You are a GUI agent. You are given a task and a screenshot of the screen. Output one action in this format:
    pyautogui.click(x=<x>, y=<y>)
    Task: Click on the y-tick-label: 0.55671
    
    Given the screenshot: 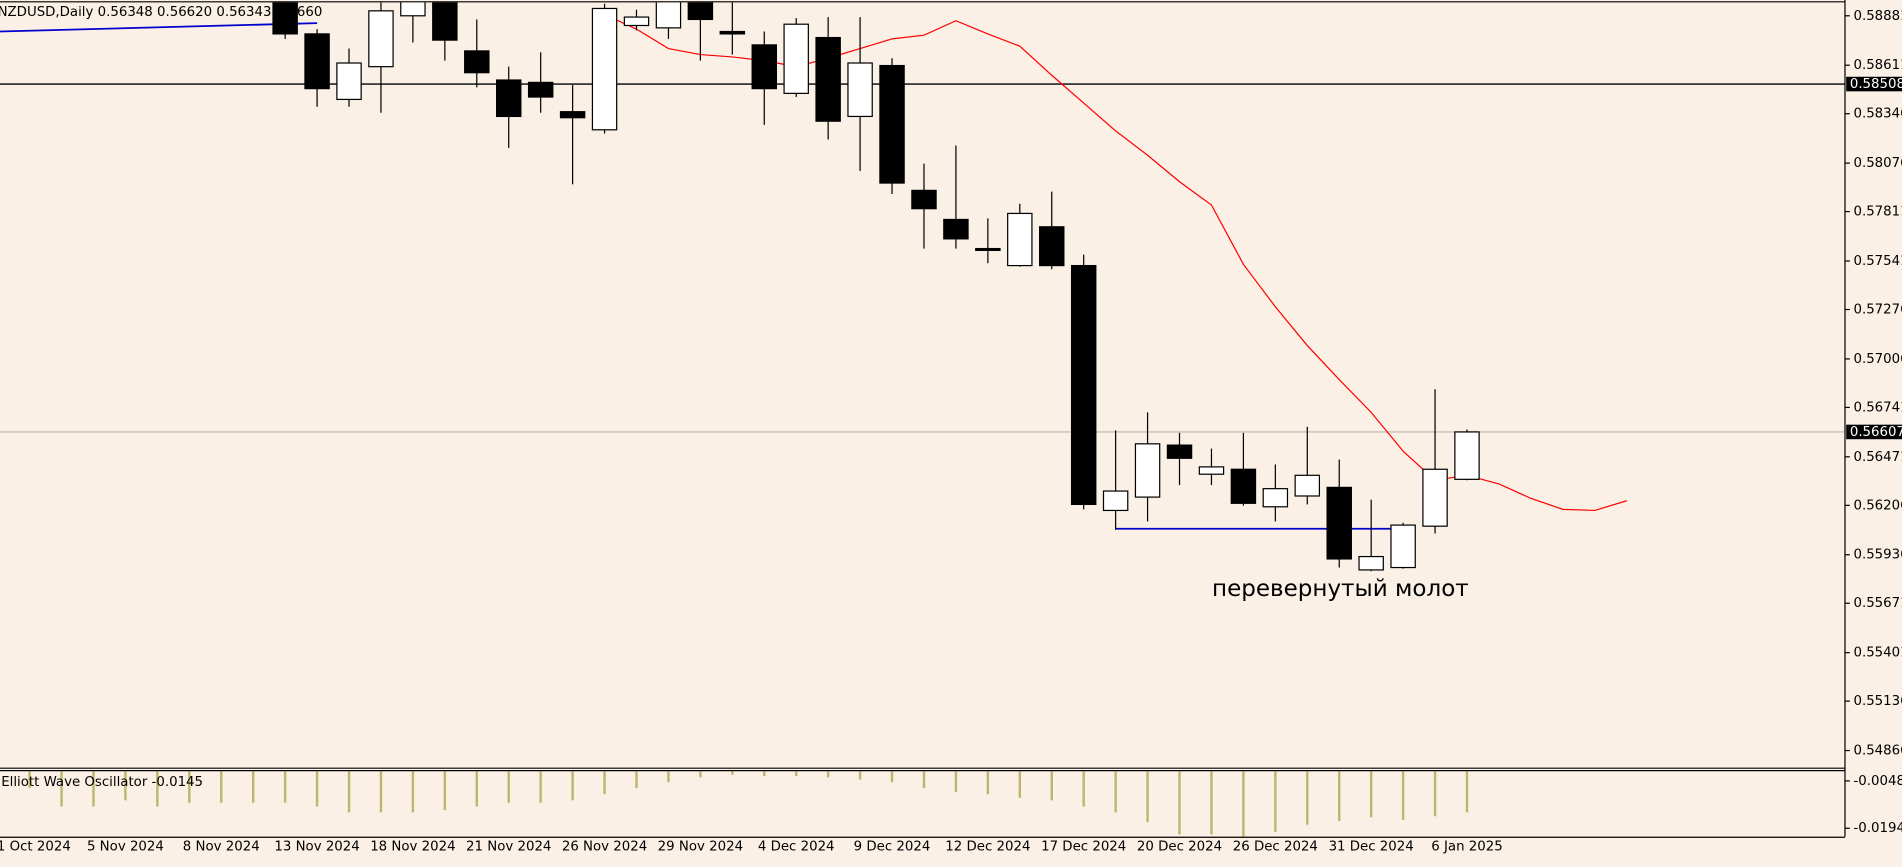 What is the action you would take?
    pyautogui.click(x=1877, y=603)
    